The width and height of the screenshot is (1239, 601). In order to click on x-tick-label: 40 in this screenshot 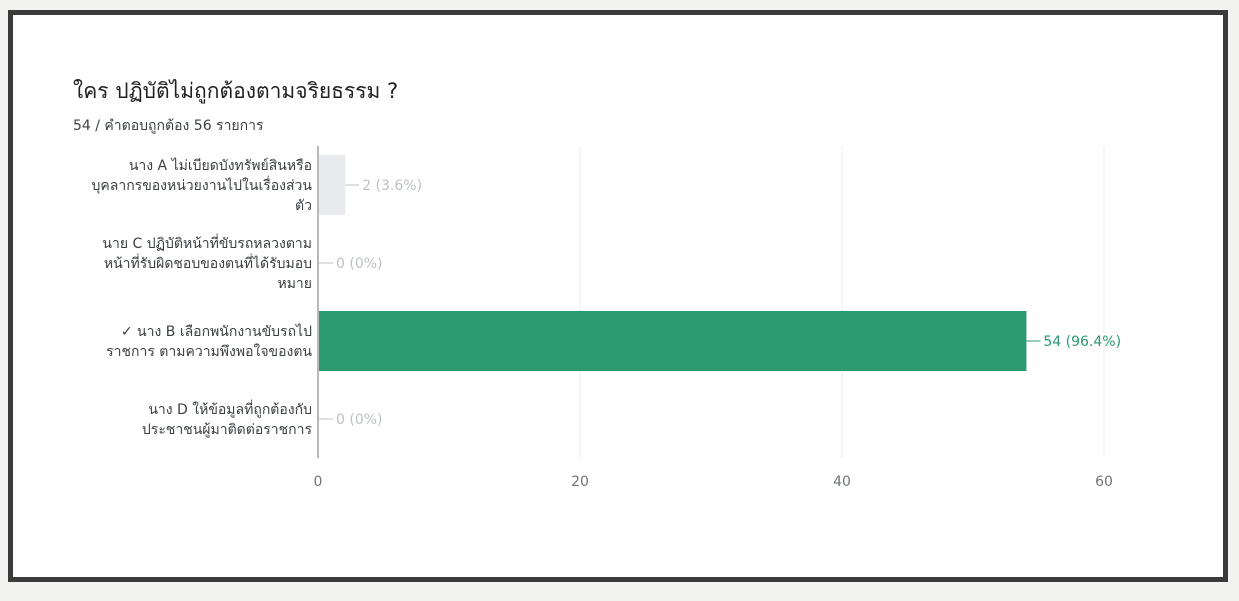, I will do `click(842, 482)`.